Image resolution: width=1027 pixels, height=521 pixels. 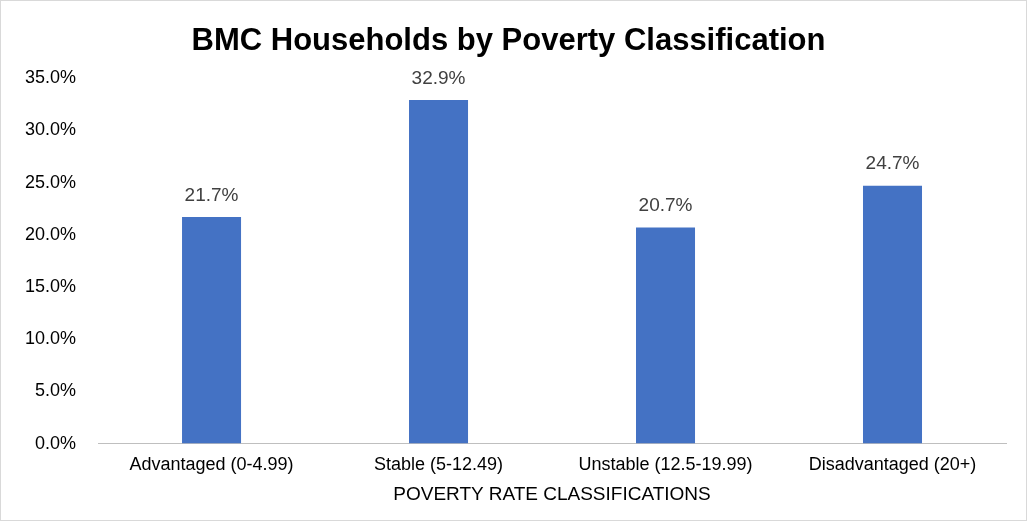 I want to click on x-tick-label: Disadvantaged (20+), so click(x=892, y=464).